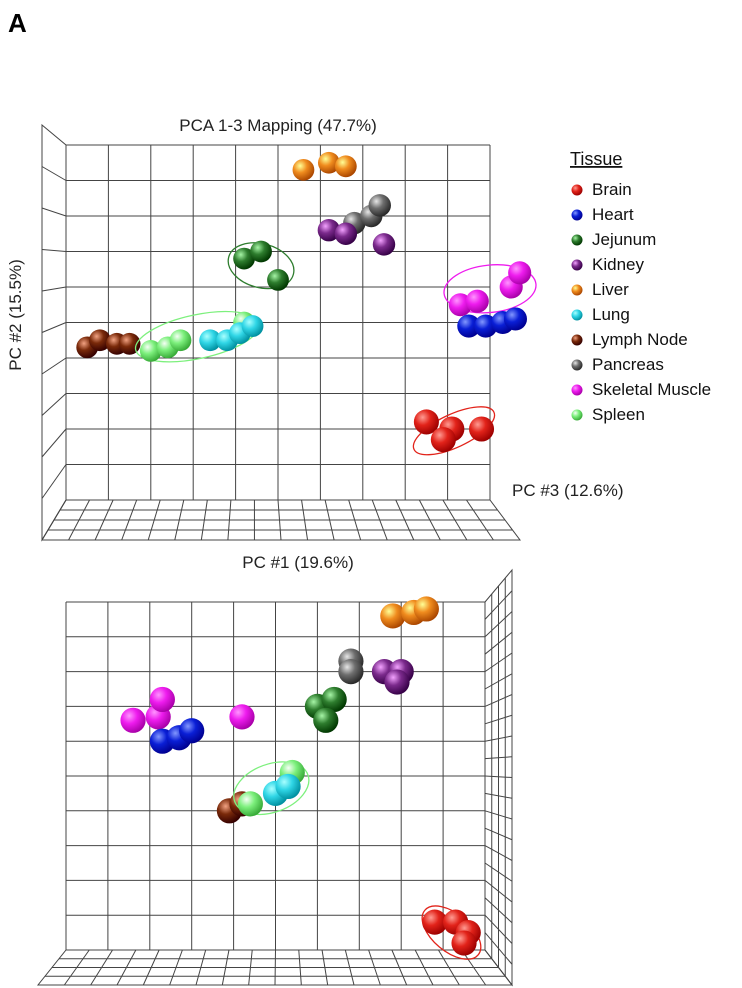 This screenshot has width=742, height=988. What do you see at coordinates (612, 189) in the screenshot?
I see `legend-label: Brain` at bounding box center [612, 189].